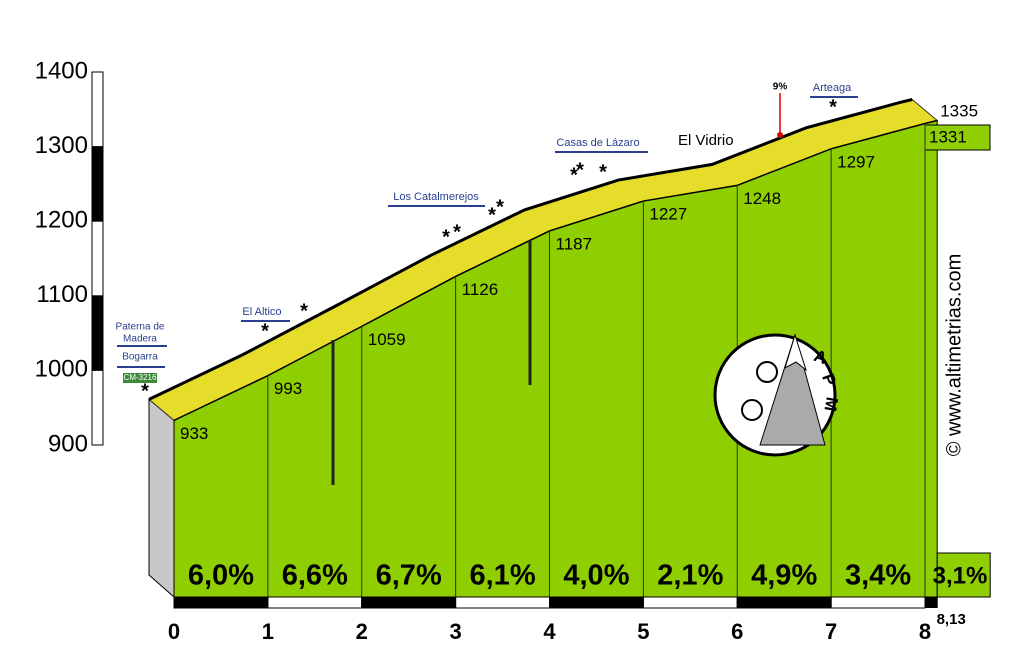  What do you see at coordinates (456, 631) in the screenshot?
I see `x-tick-label: 3` at bounding box center [456, 631].